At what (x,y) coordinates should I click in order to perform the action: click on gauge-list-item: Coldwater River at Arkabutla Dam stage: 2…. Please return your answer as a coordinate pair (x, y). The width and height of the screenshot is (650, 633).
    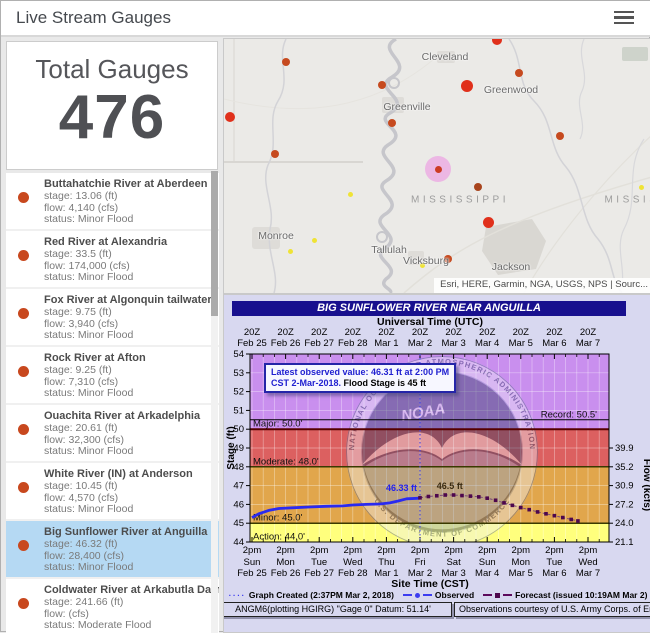
    Looking at the image, I should click on (112, 606).